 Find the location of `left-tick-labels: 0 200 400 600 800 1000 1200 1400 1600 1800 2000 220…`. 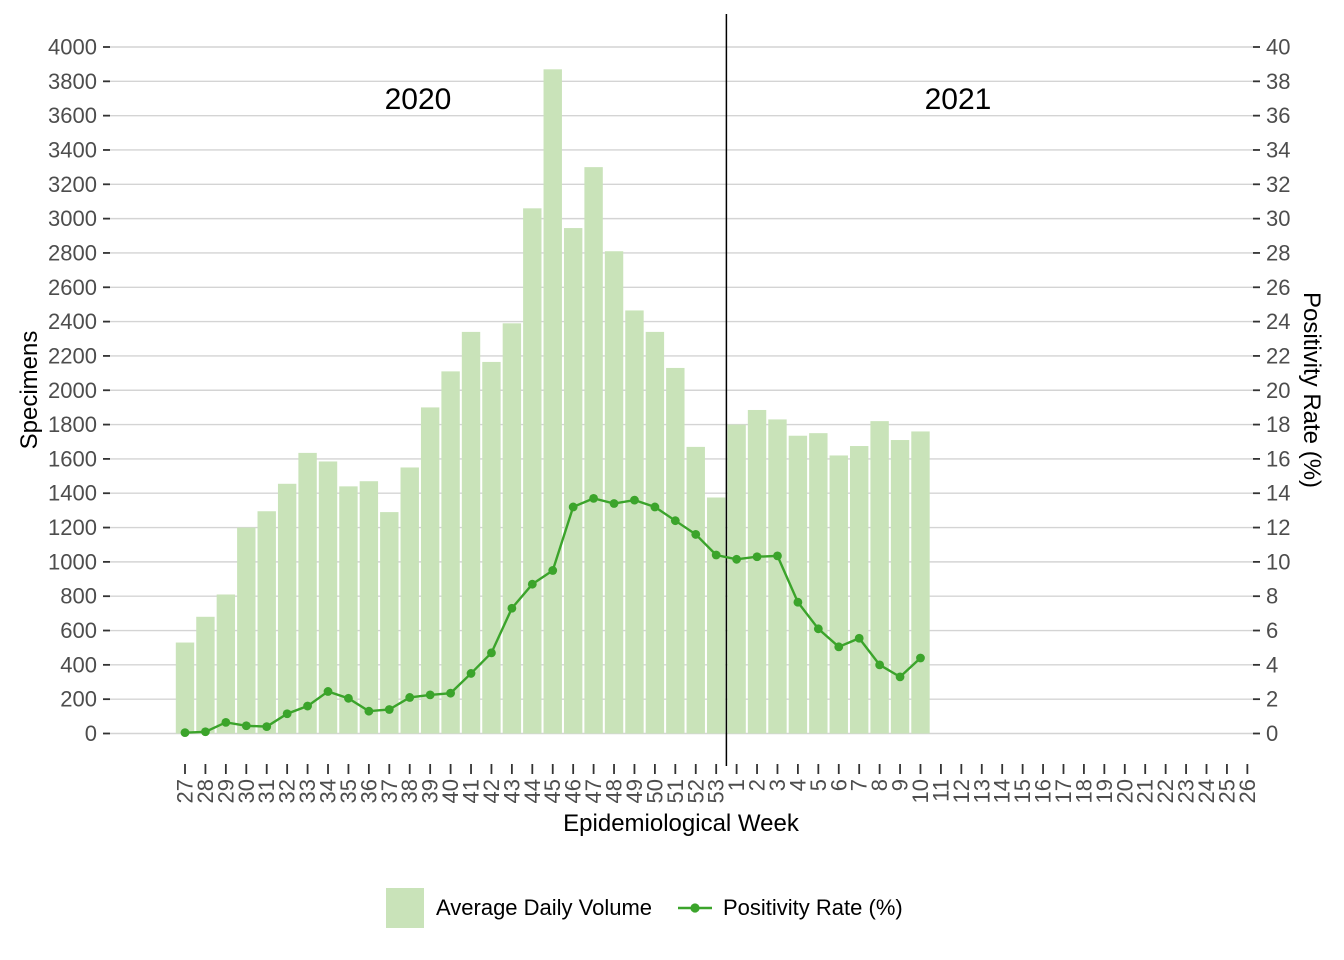

left-tick-labels: 0 200 400 600 800 1000 1200 1400 1600 1800 2000 220… is located at coordinates (72, 391).